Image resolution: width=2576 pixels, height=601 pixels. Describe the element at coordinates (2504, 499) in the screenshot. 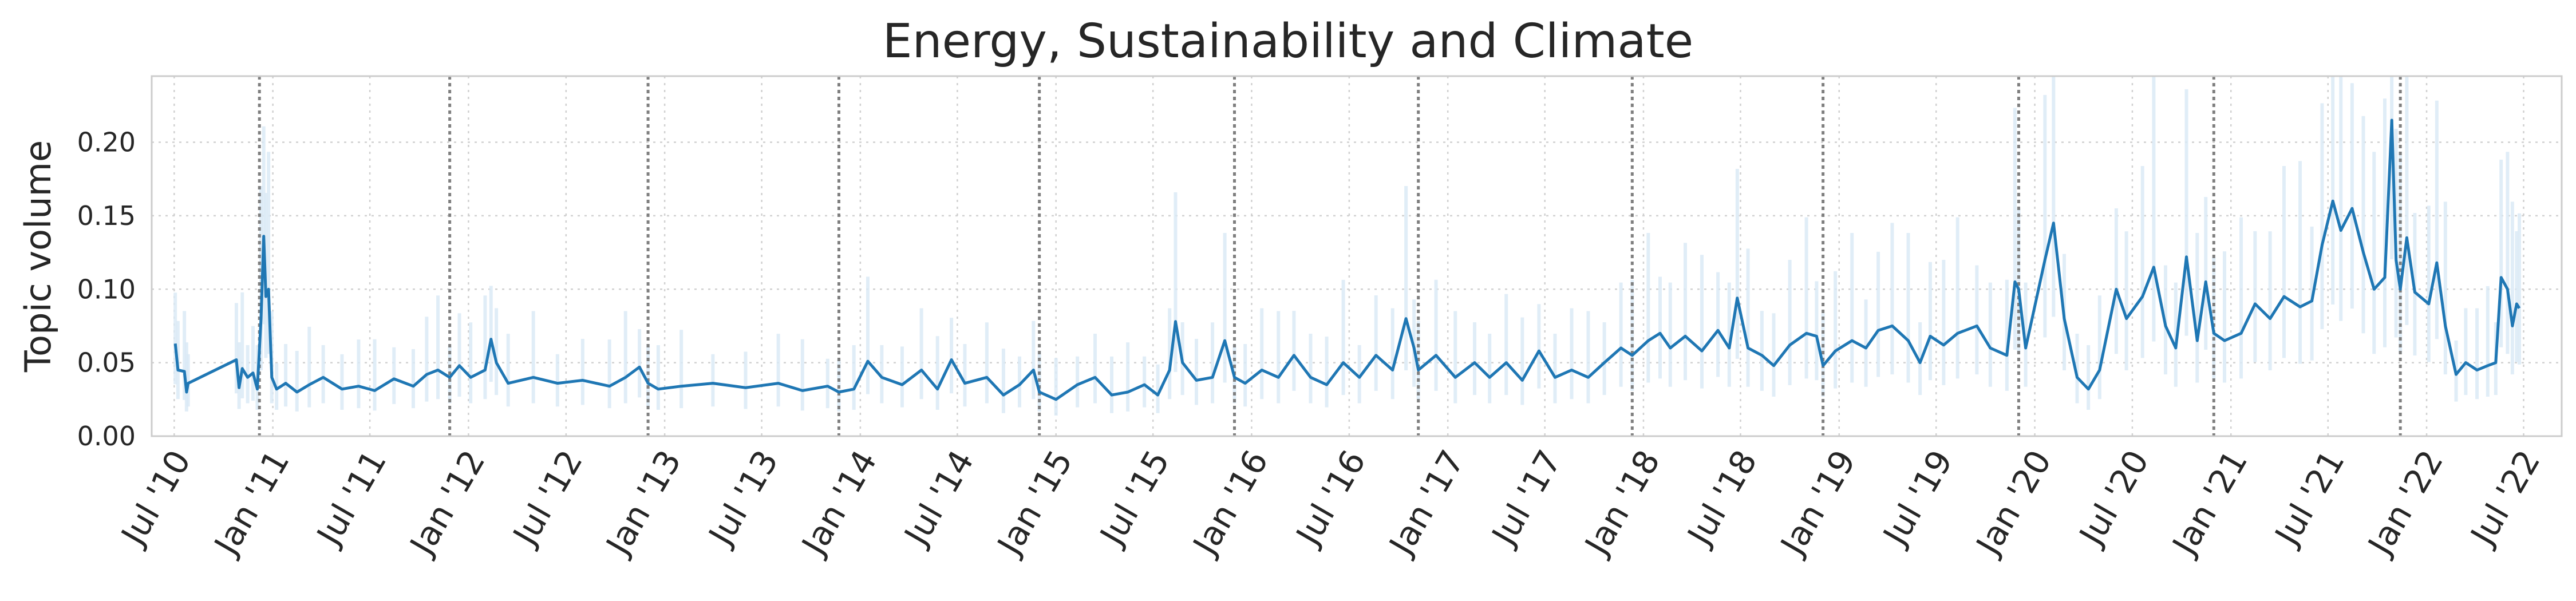

I see `x-tick-label: Jul '22` at that location.